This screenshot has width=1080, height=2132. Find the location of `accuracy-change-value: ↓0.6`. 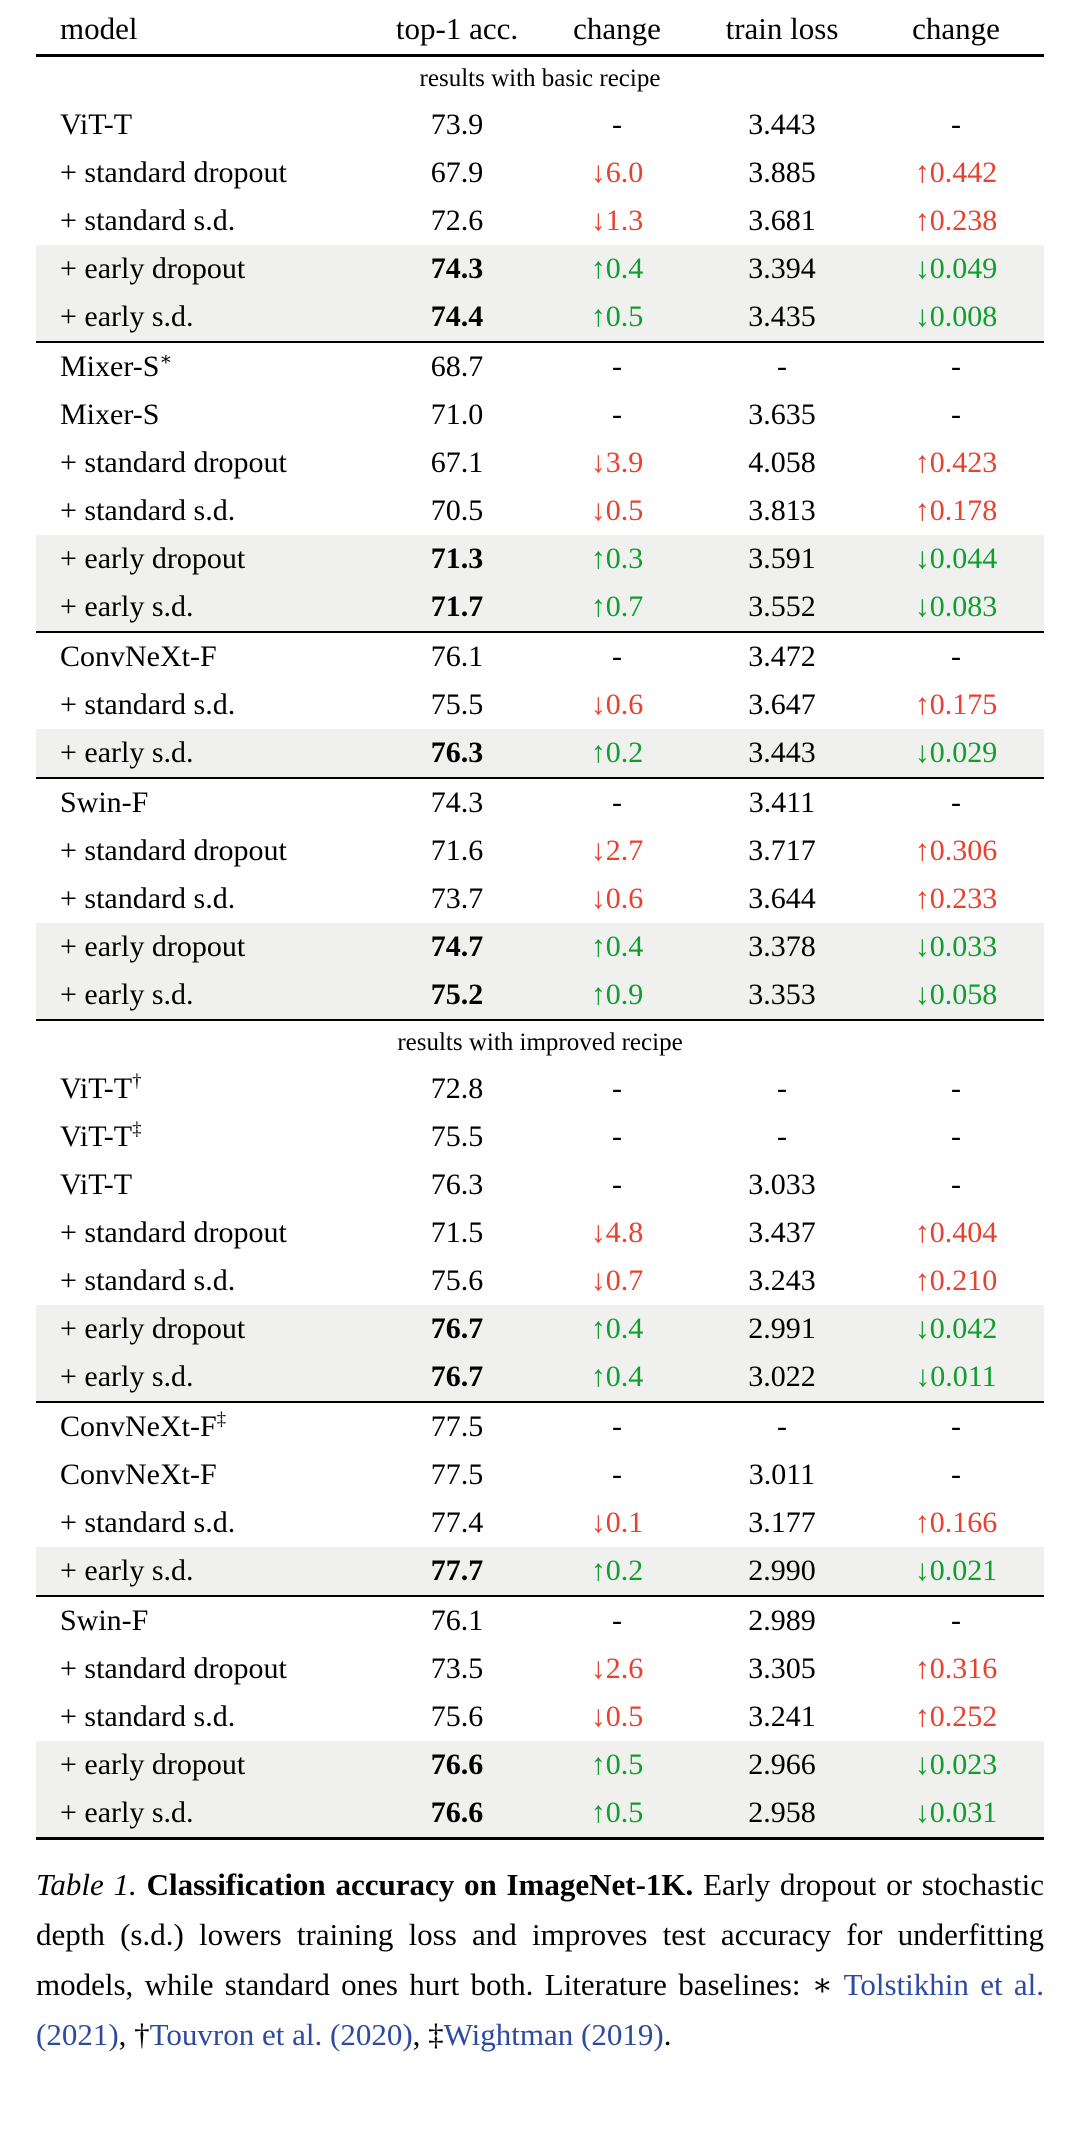

accuracy-change-value: ↓0.6 is located at coordinates (617, 704).